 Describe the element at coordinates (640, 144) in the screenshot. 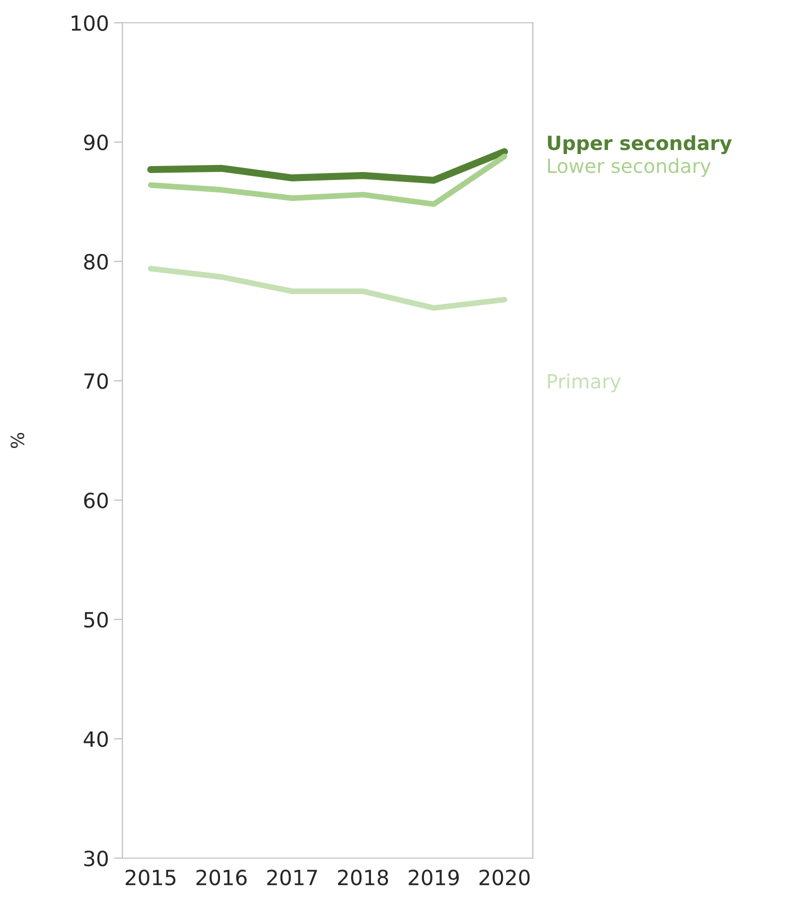

I see `text: Upper secondary` at that location.